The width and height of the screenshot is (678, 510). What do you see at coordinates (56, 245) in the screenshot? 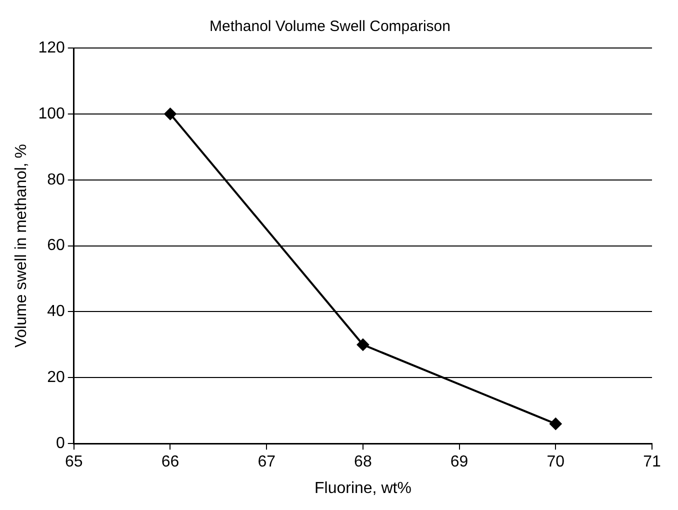
I see `y-tick-label: 60` at bounding box center [56, 245].